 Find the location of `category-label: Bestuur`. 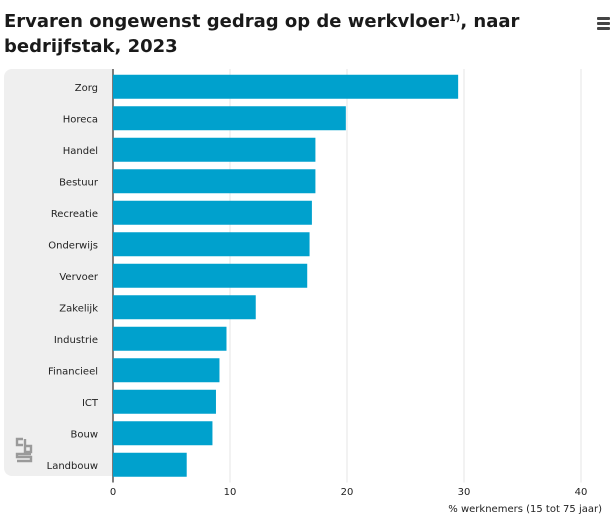

category-label: Bestuur is located at coordinates (79, 182).